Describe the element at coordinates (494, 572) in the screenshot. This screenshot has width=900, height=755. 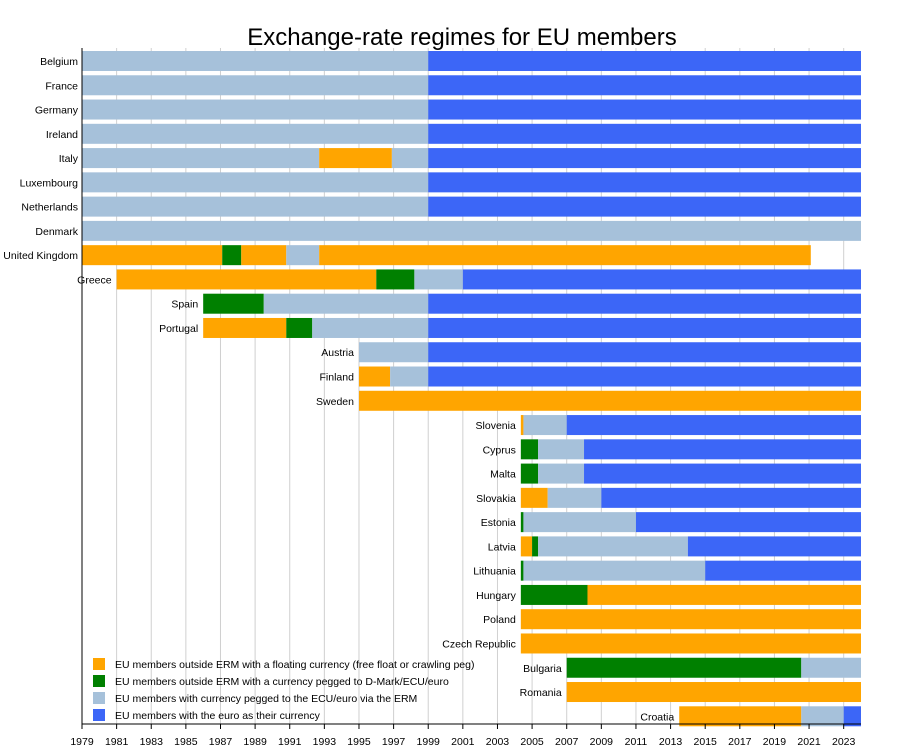
I see `country-label: Lithuania` at that location.